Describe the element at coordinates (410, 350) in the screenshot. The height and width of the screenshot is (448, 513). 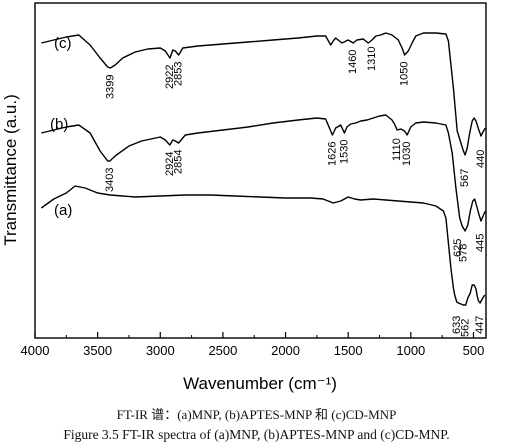
I see `x-tick-label: 1000` at that location.